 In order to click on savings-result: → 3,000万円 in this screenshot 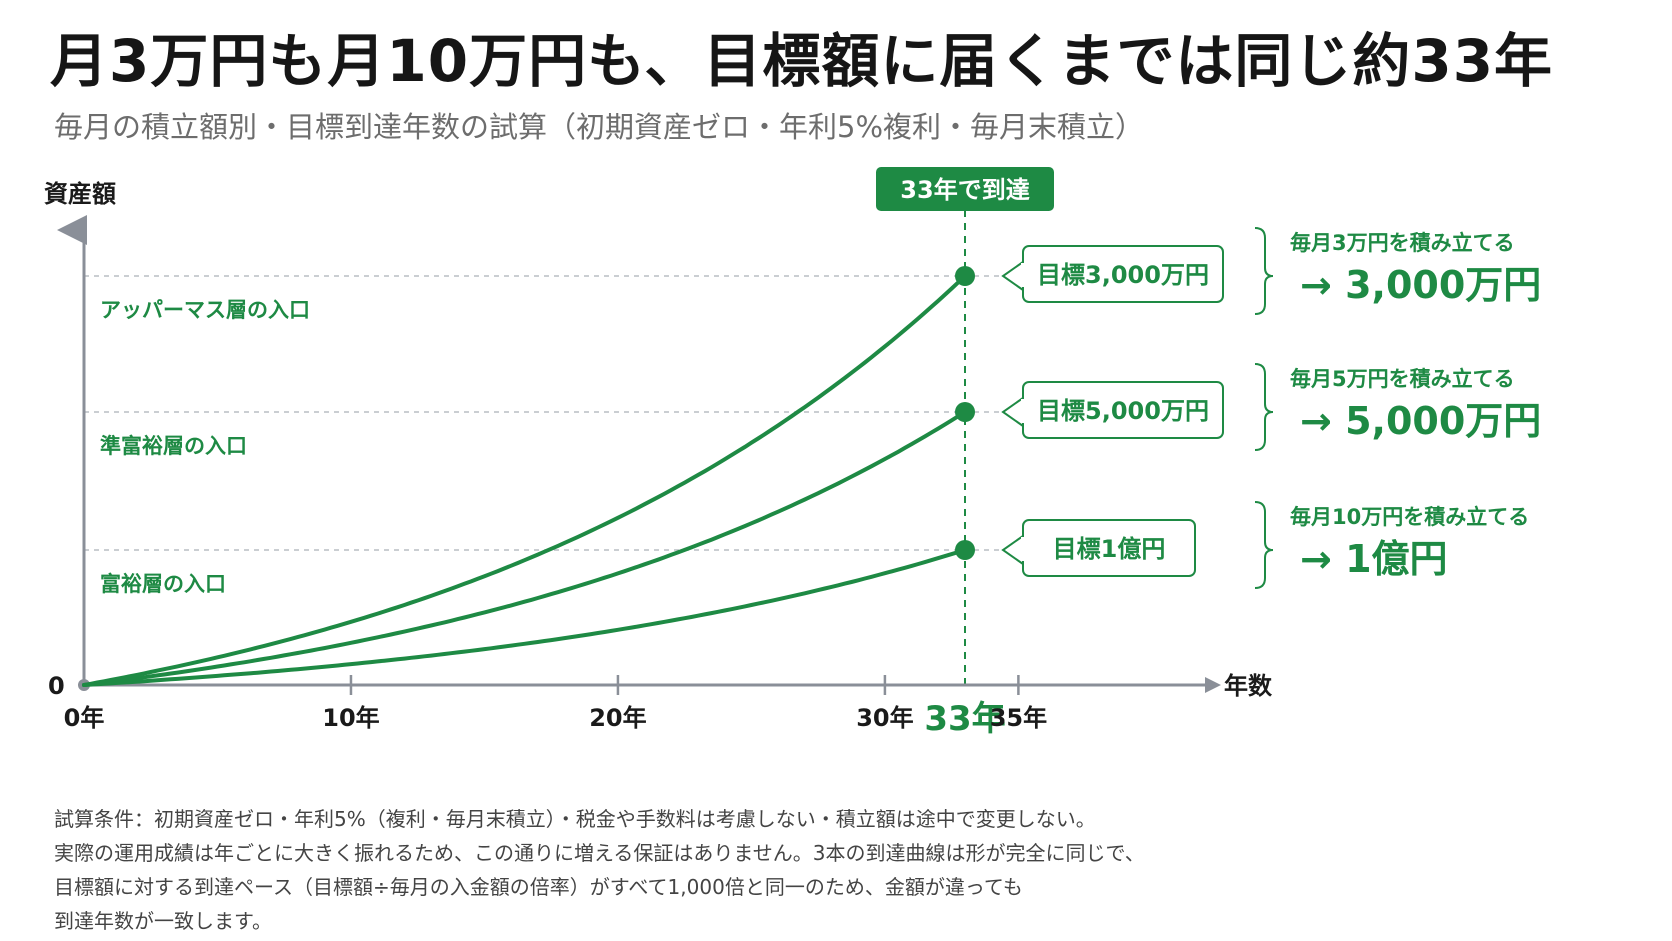, I will do `click(1420, 285)`.